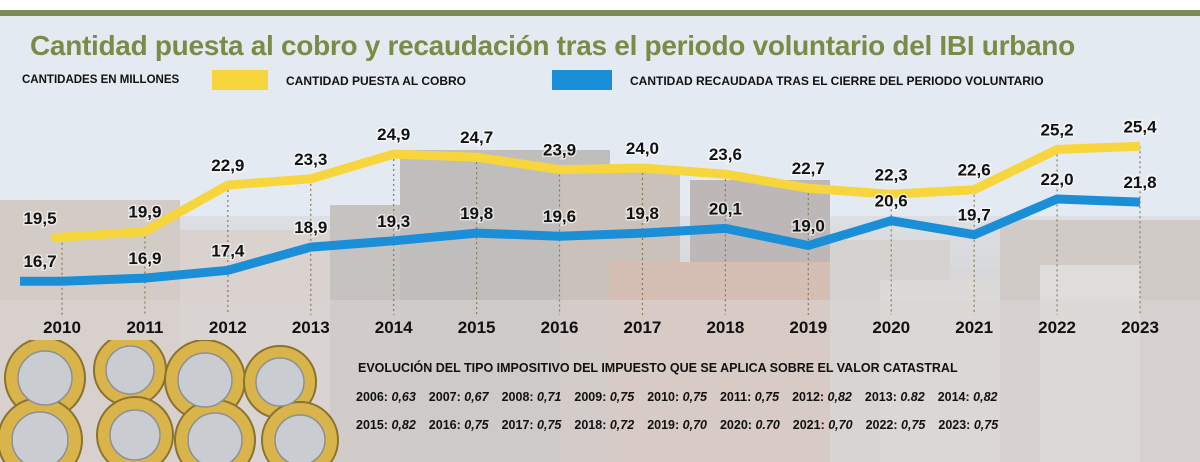 Image resolution: width=1200 pixels, height=462 pixels. What do you see at coordinates (592, 425) in the screenshot?
I see `rate-year: 2018:` at bounding box center [592, 425].